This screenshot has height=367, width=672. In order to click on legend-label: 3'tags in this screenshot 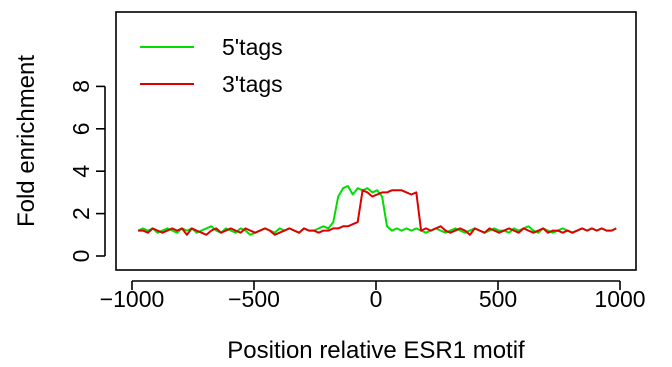, I will do `click(252, 84)`.